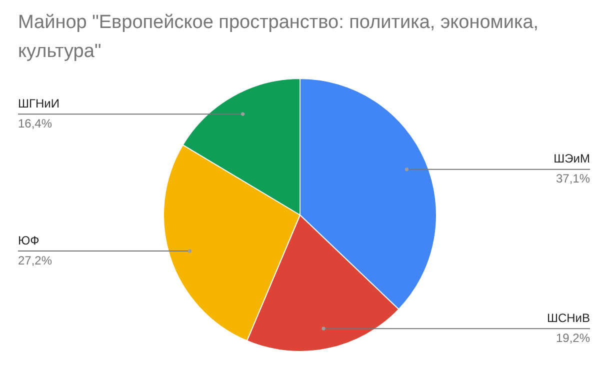 The image size is (600, 371). I want to click on data-label: 37,1%, so click(573, 179).